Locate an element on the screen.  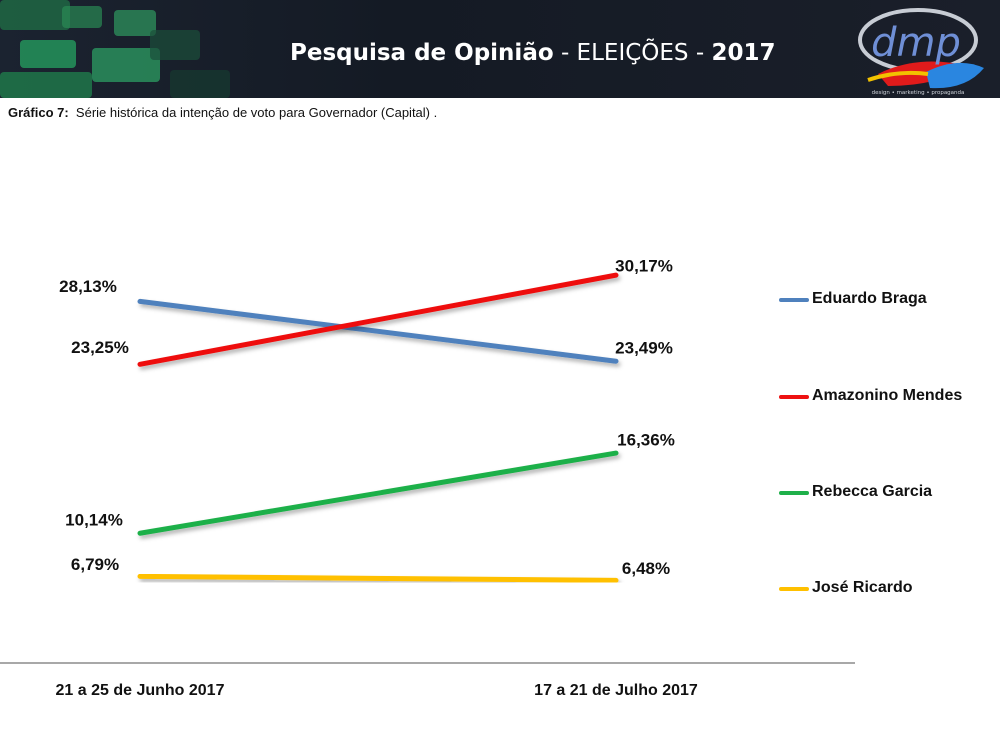
x-tick-label: 21 a 25 de Junho 2017 is located at coordinates (140, 690).